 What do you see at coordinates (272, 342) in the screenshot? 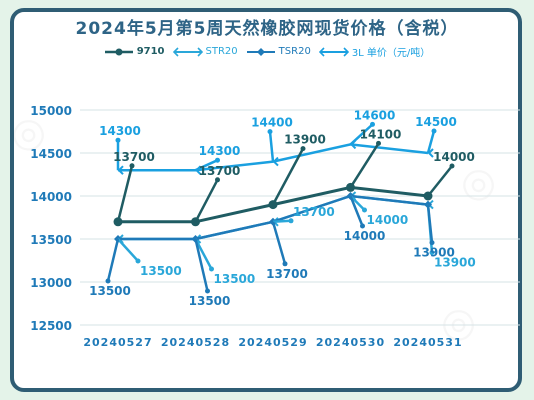
I see `x-tick-label: 20240529` at bounding box center [272, 342].